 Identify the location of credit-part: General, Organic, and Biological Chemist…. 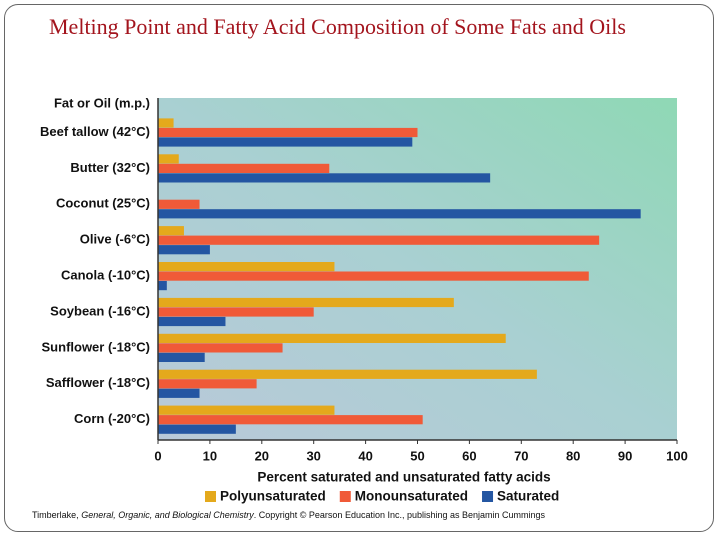
(167, 515).